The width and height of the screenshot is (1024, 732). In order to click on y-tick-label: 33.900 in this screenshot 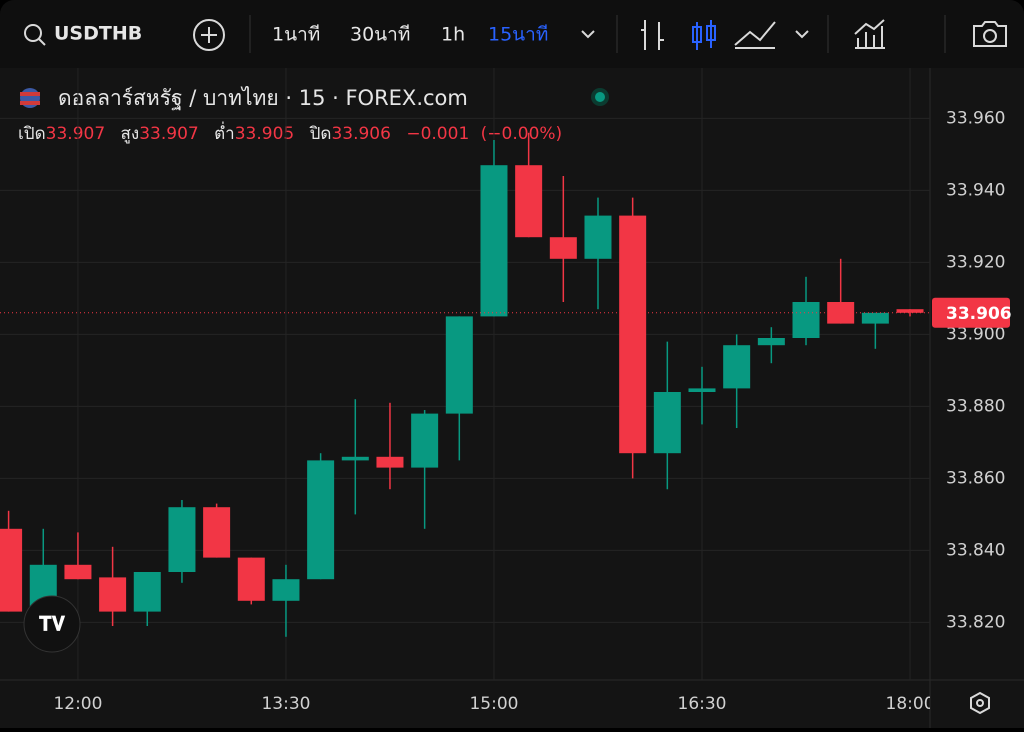, I will do `click(975, 334)`.